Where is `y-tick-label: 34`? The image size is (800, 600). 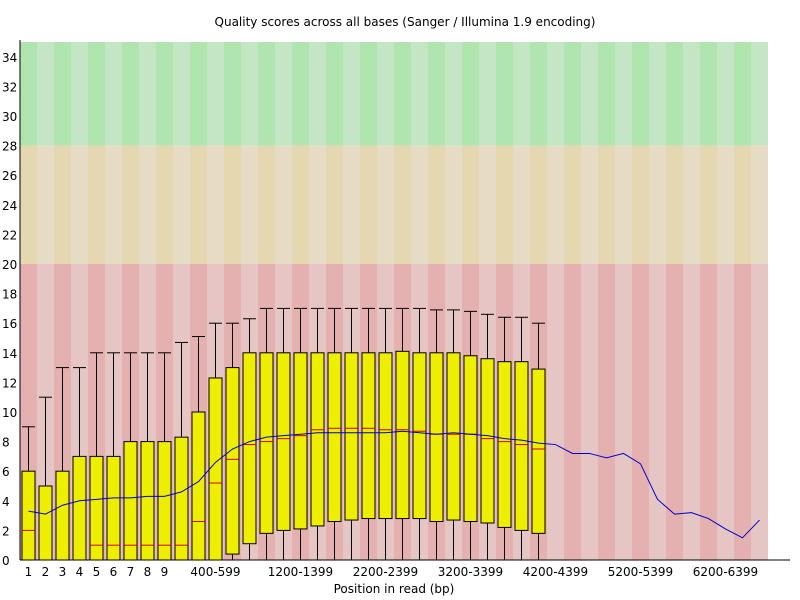 y-tick-label: 34 is located at coordinates (9, 58).